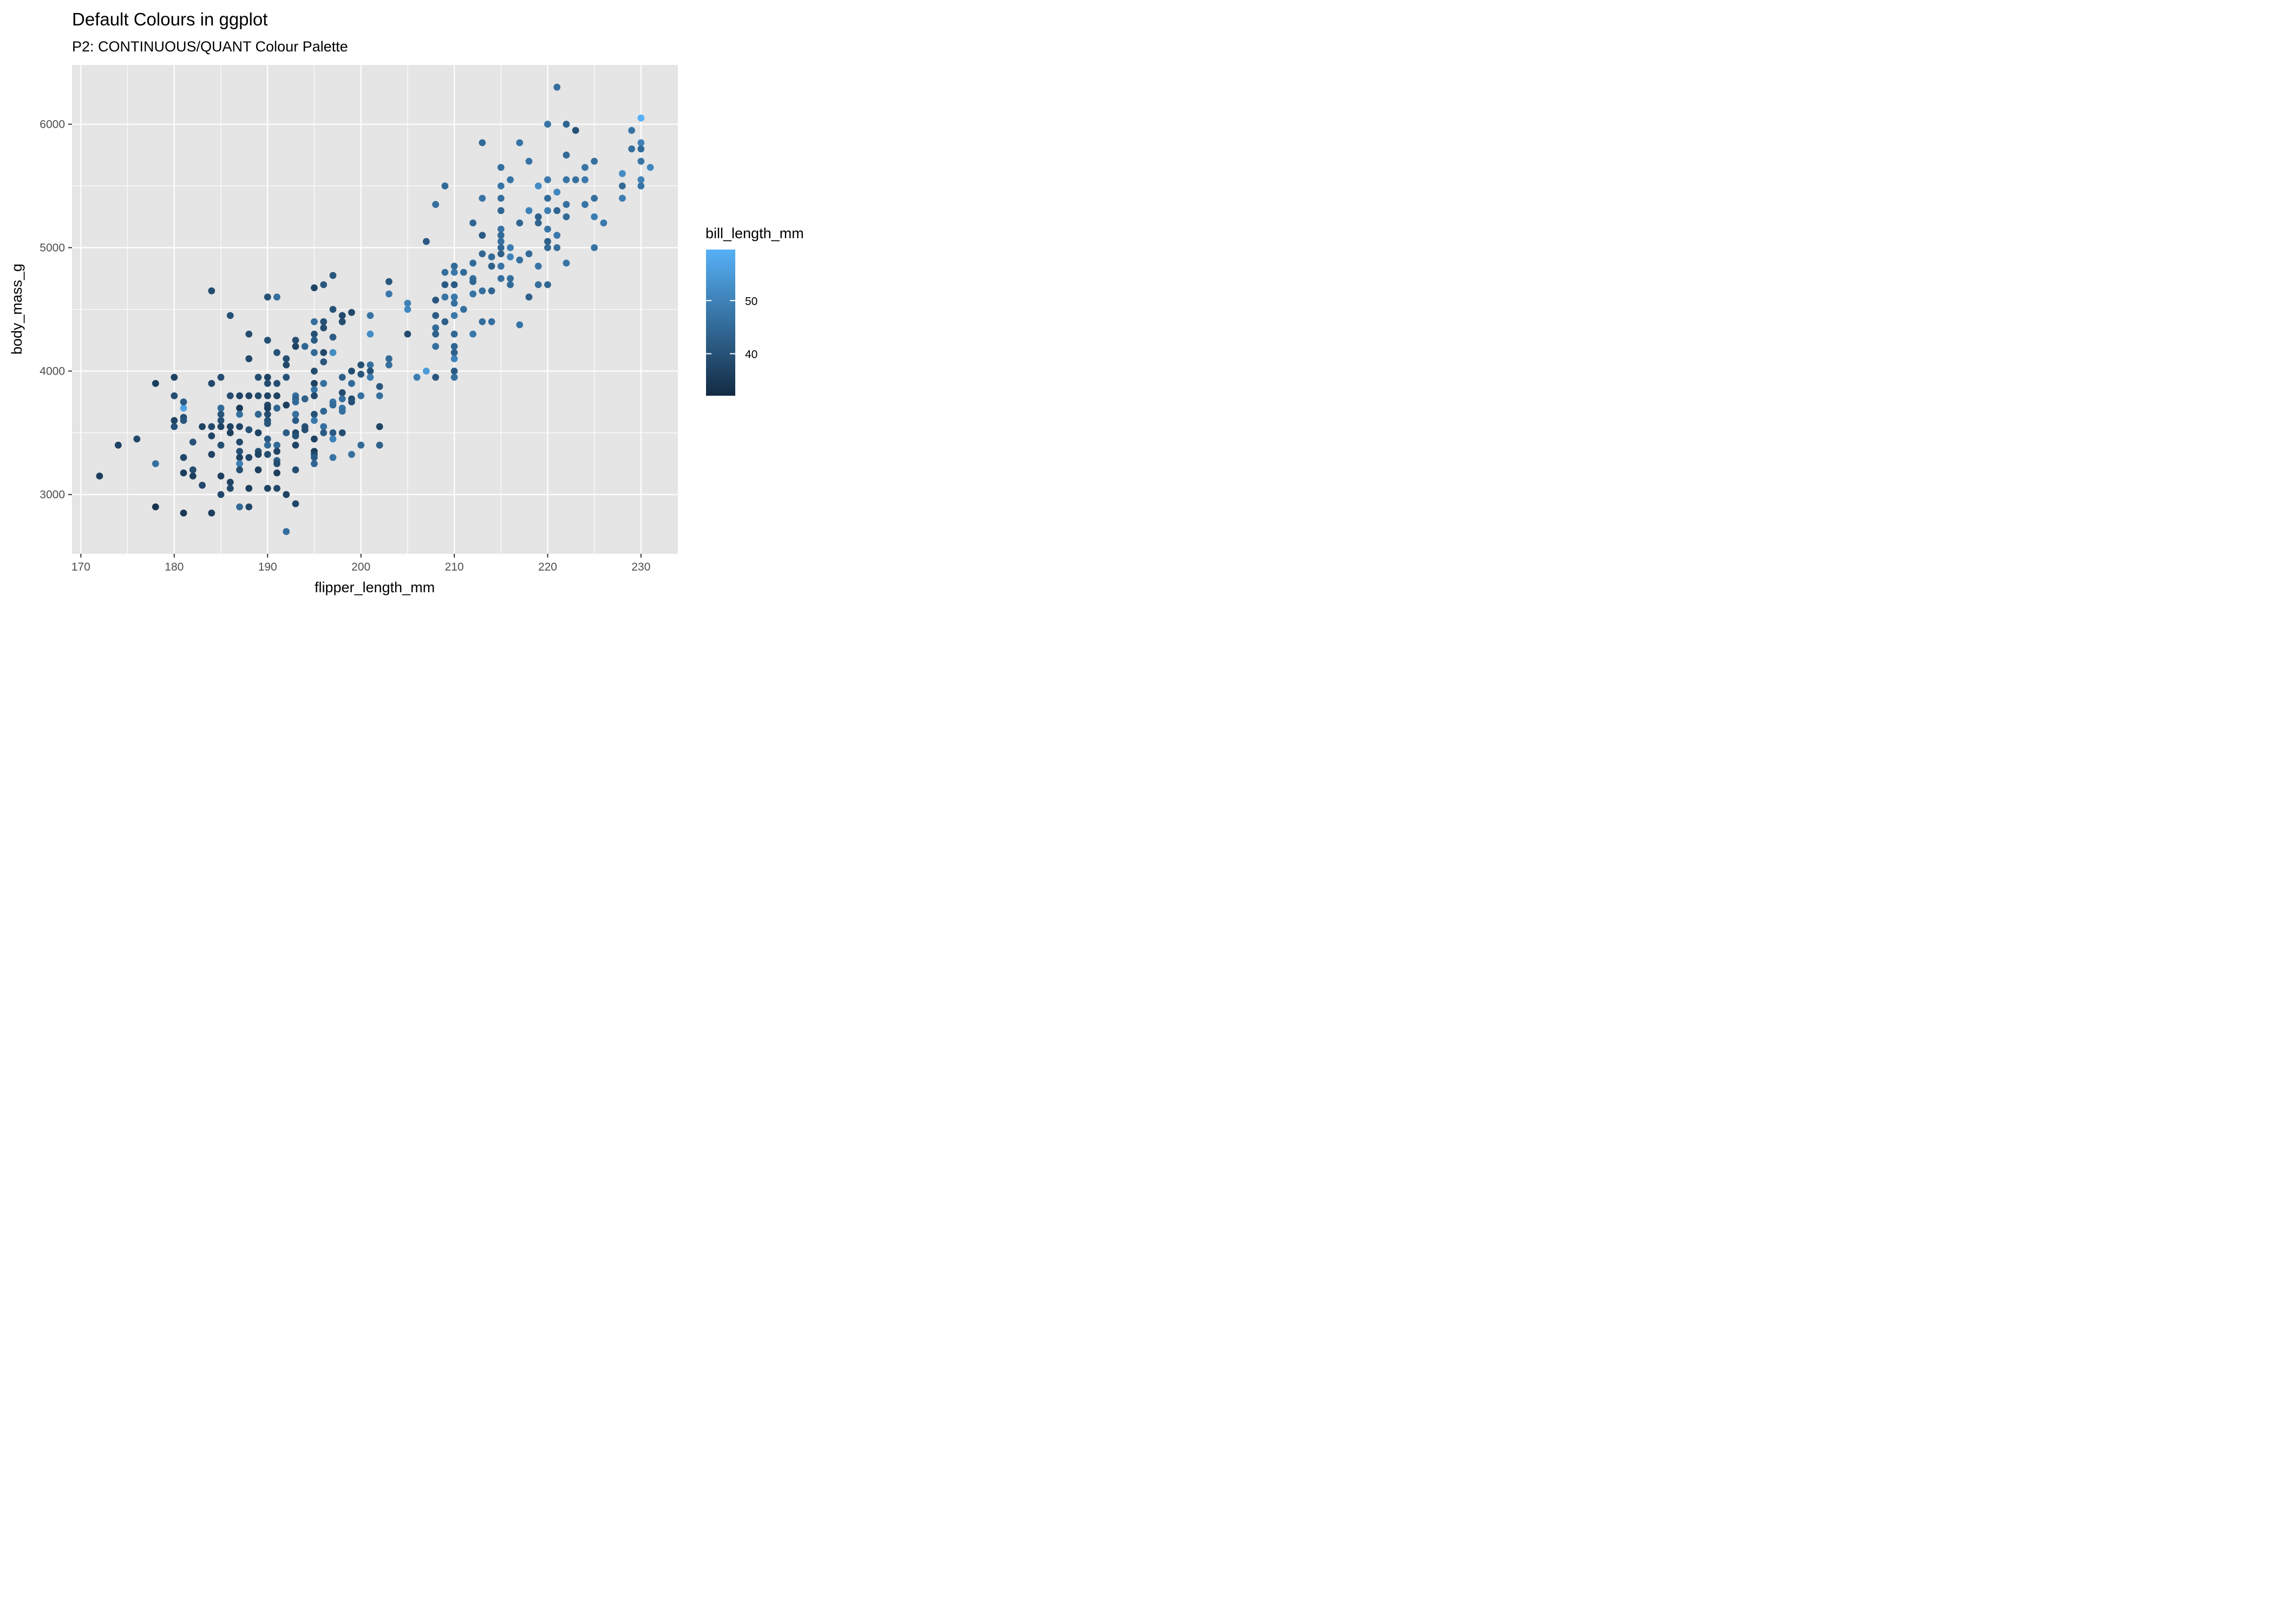  Describe the element at coordinates (732, 328) in the screenshot. I see `legend-ticks: 40 50` at that location.